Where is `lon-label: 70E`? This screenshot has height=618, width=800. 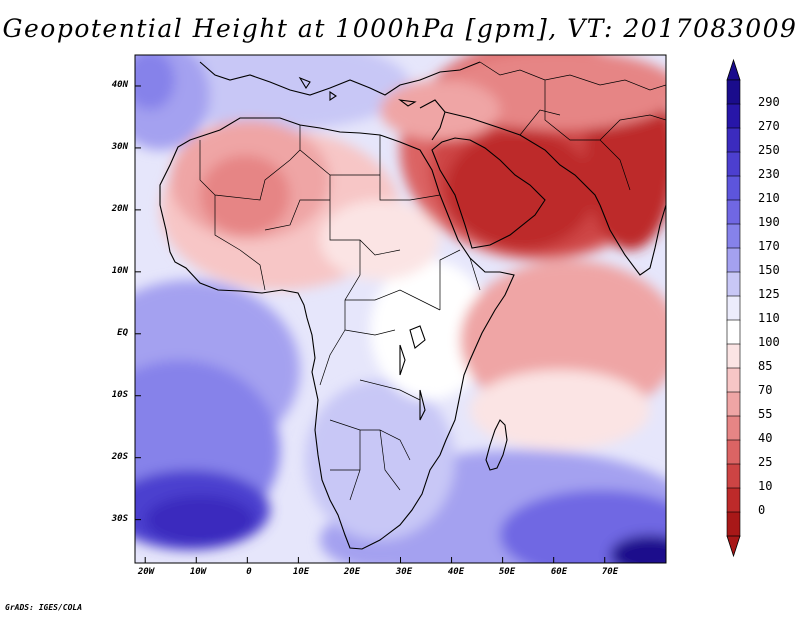 lon-label: 70E is located at coordinates (610, 572).